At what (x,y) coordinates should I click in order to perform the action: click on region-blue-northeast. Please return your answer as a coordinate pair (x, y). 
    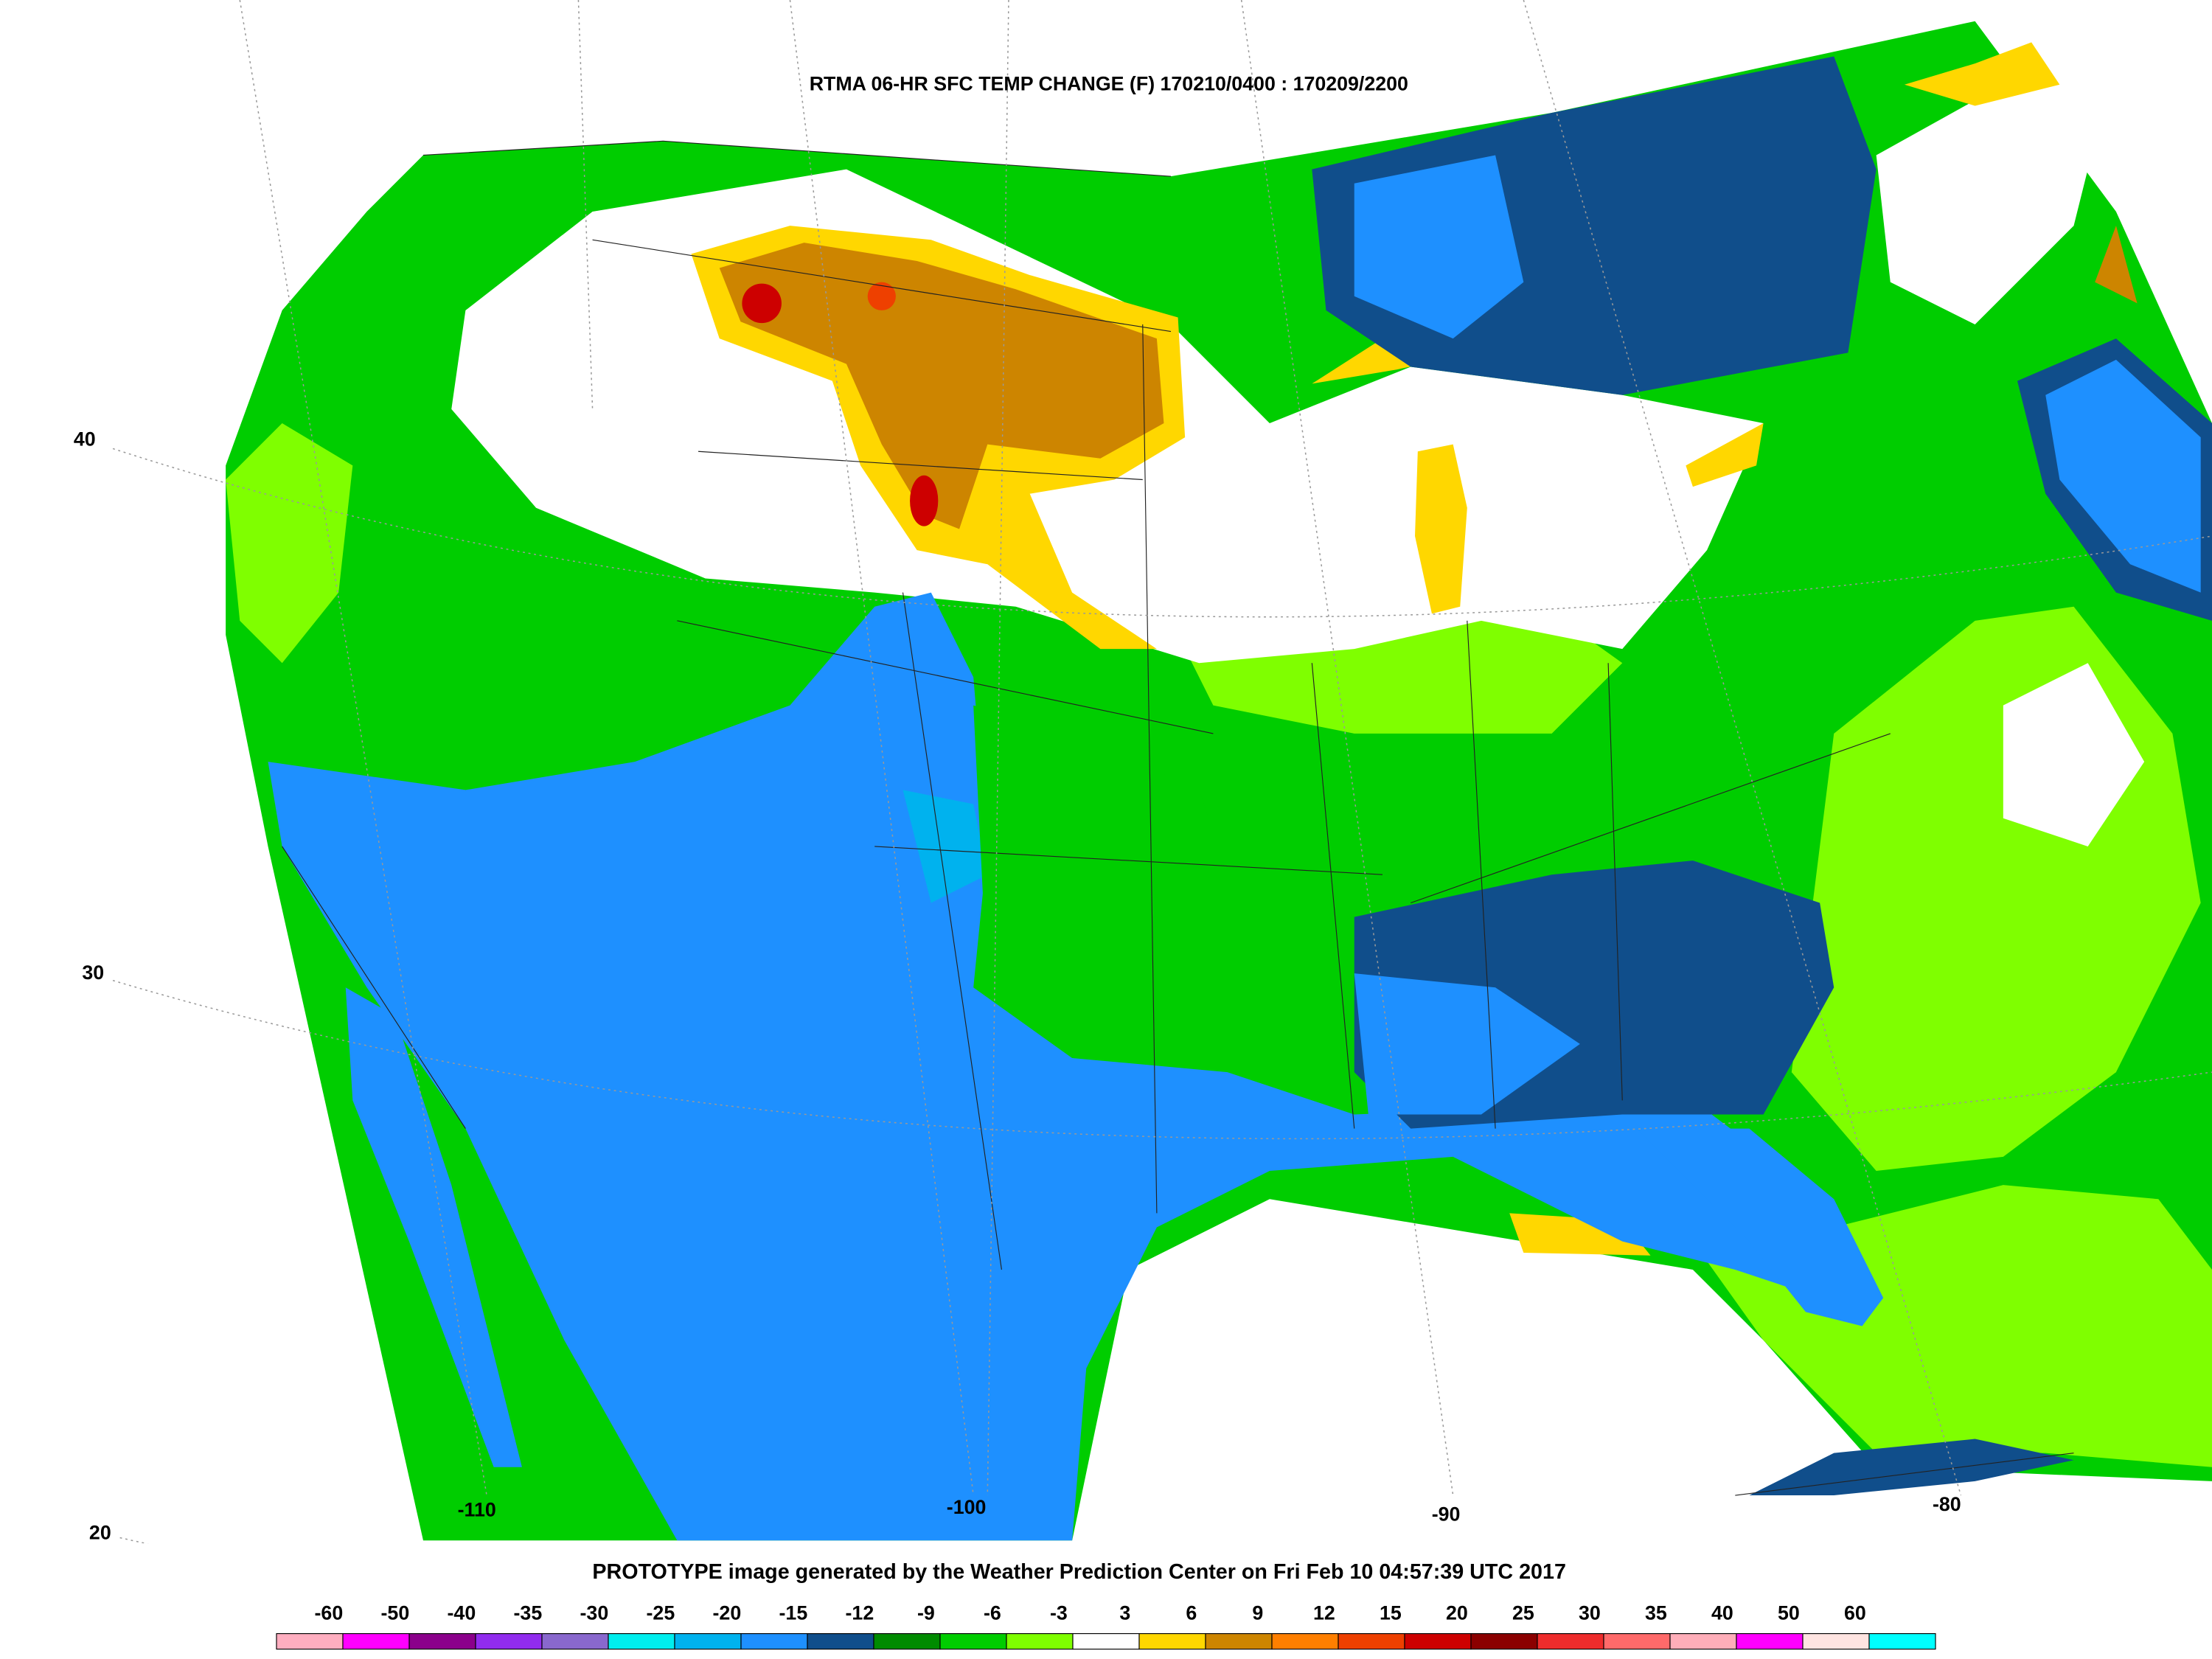
    Looking at the image, I should click on (1439, 247).